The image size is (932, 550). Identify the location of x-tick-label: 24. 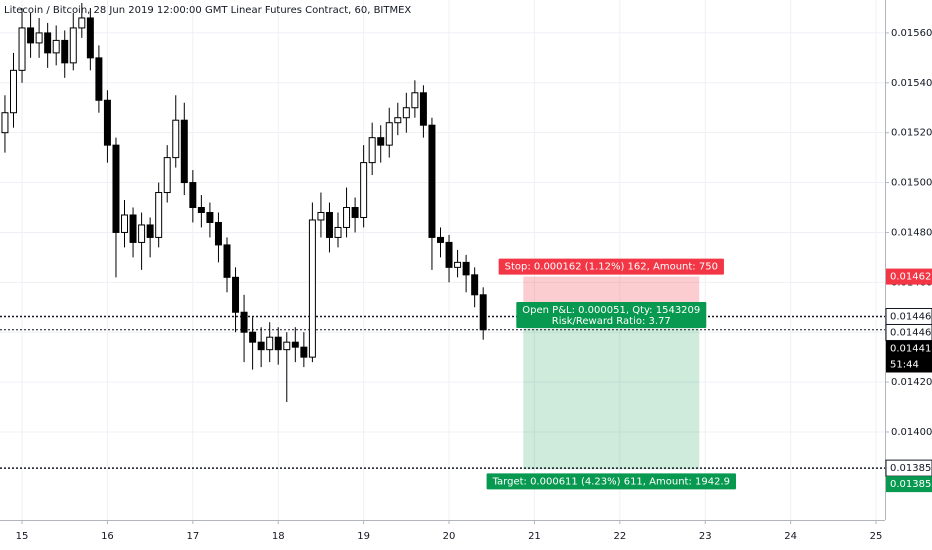
(790, 536).